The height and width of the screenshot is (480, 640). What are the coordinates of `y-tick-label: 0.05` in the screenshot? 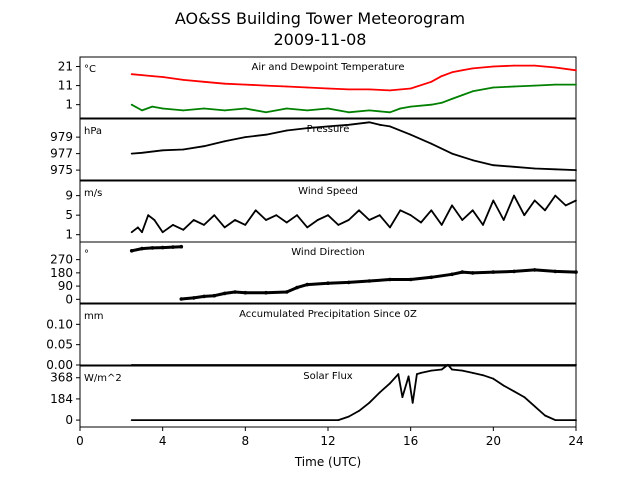 It's located at (59, 345).